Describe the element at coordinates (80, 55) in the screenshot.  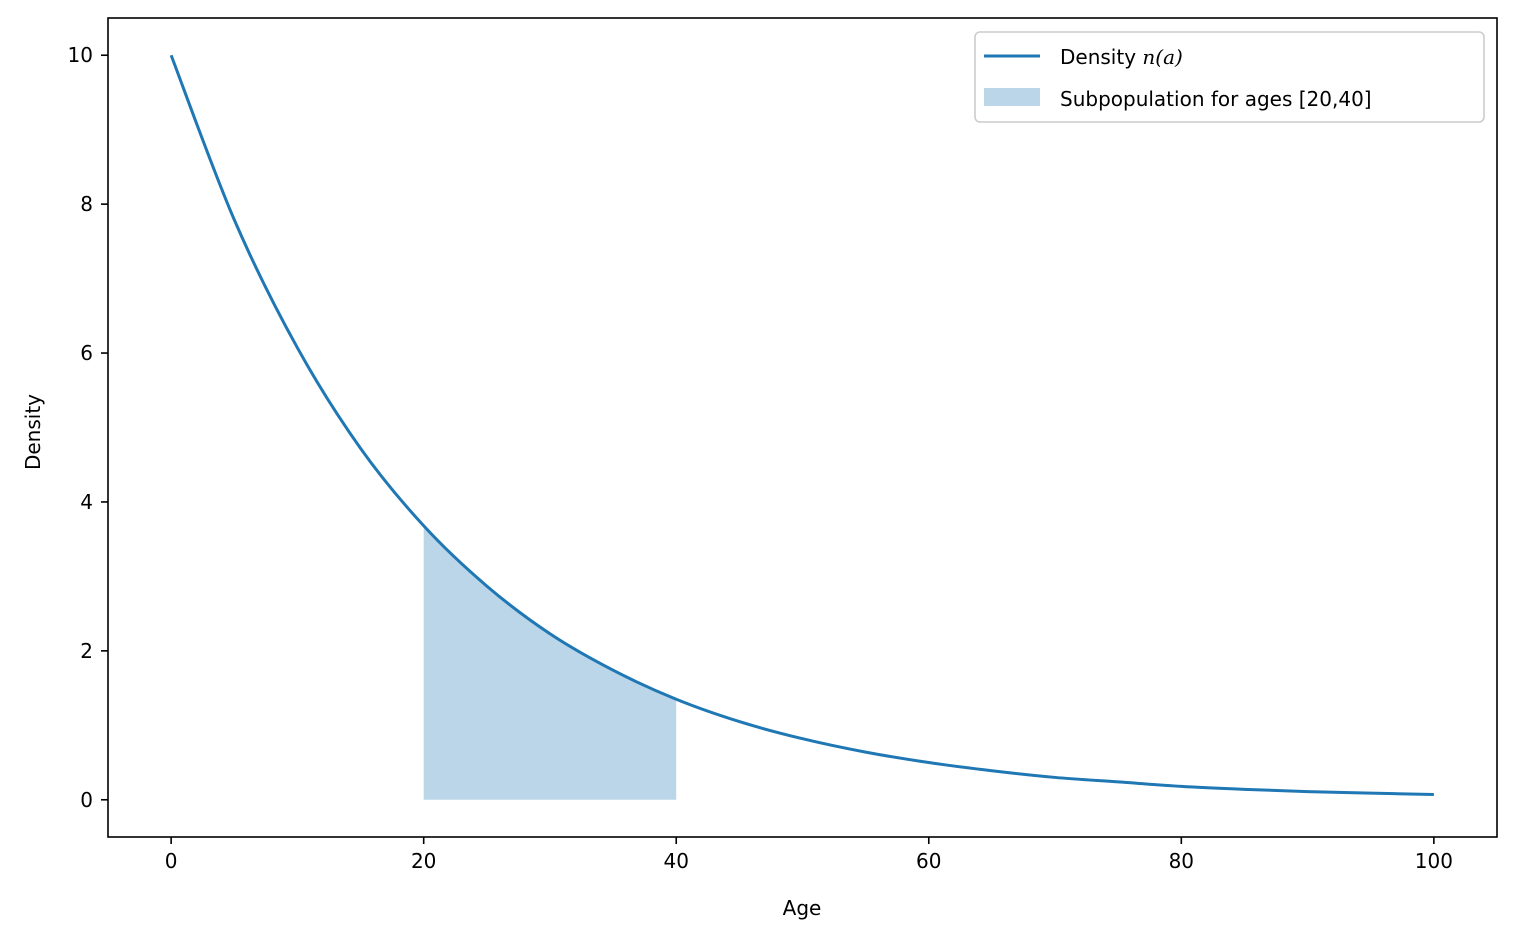
I see `y-tick-label: 10` at that location.